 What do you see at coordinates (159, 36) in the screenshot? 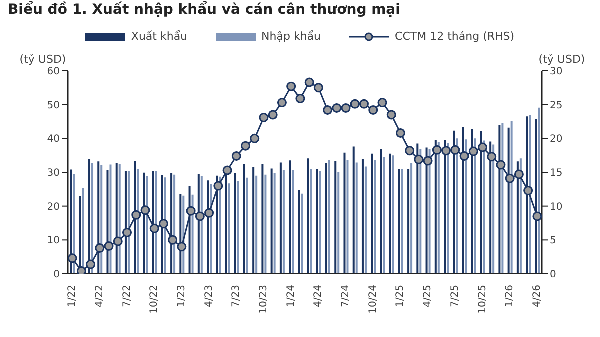
I see `legend-label: Xuất khẩu` at bounding box center [159, 36].